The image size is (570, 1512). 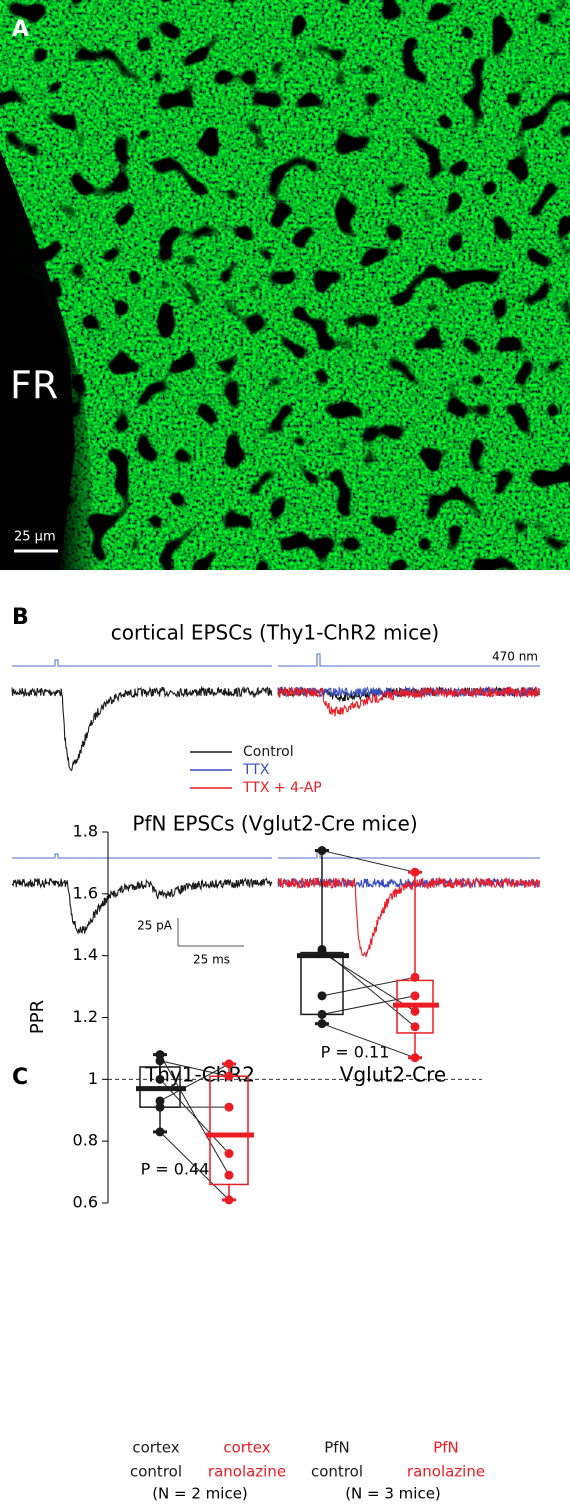 I want to click on box, so click(x=229, y=1130).